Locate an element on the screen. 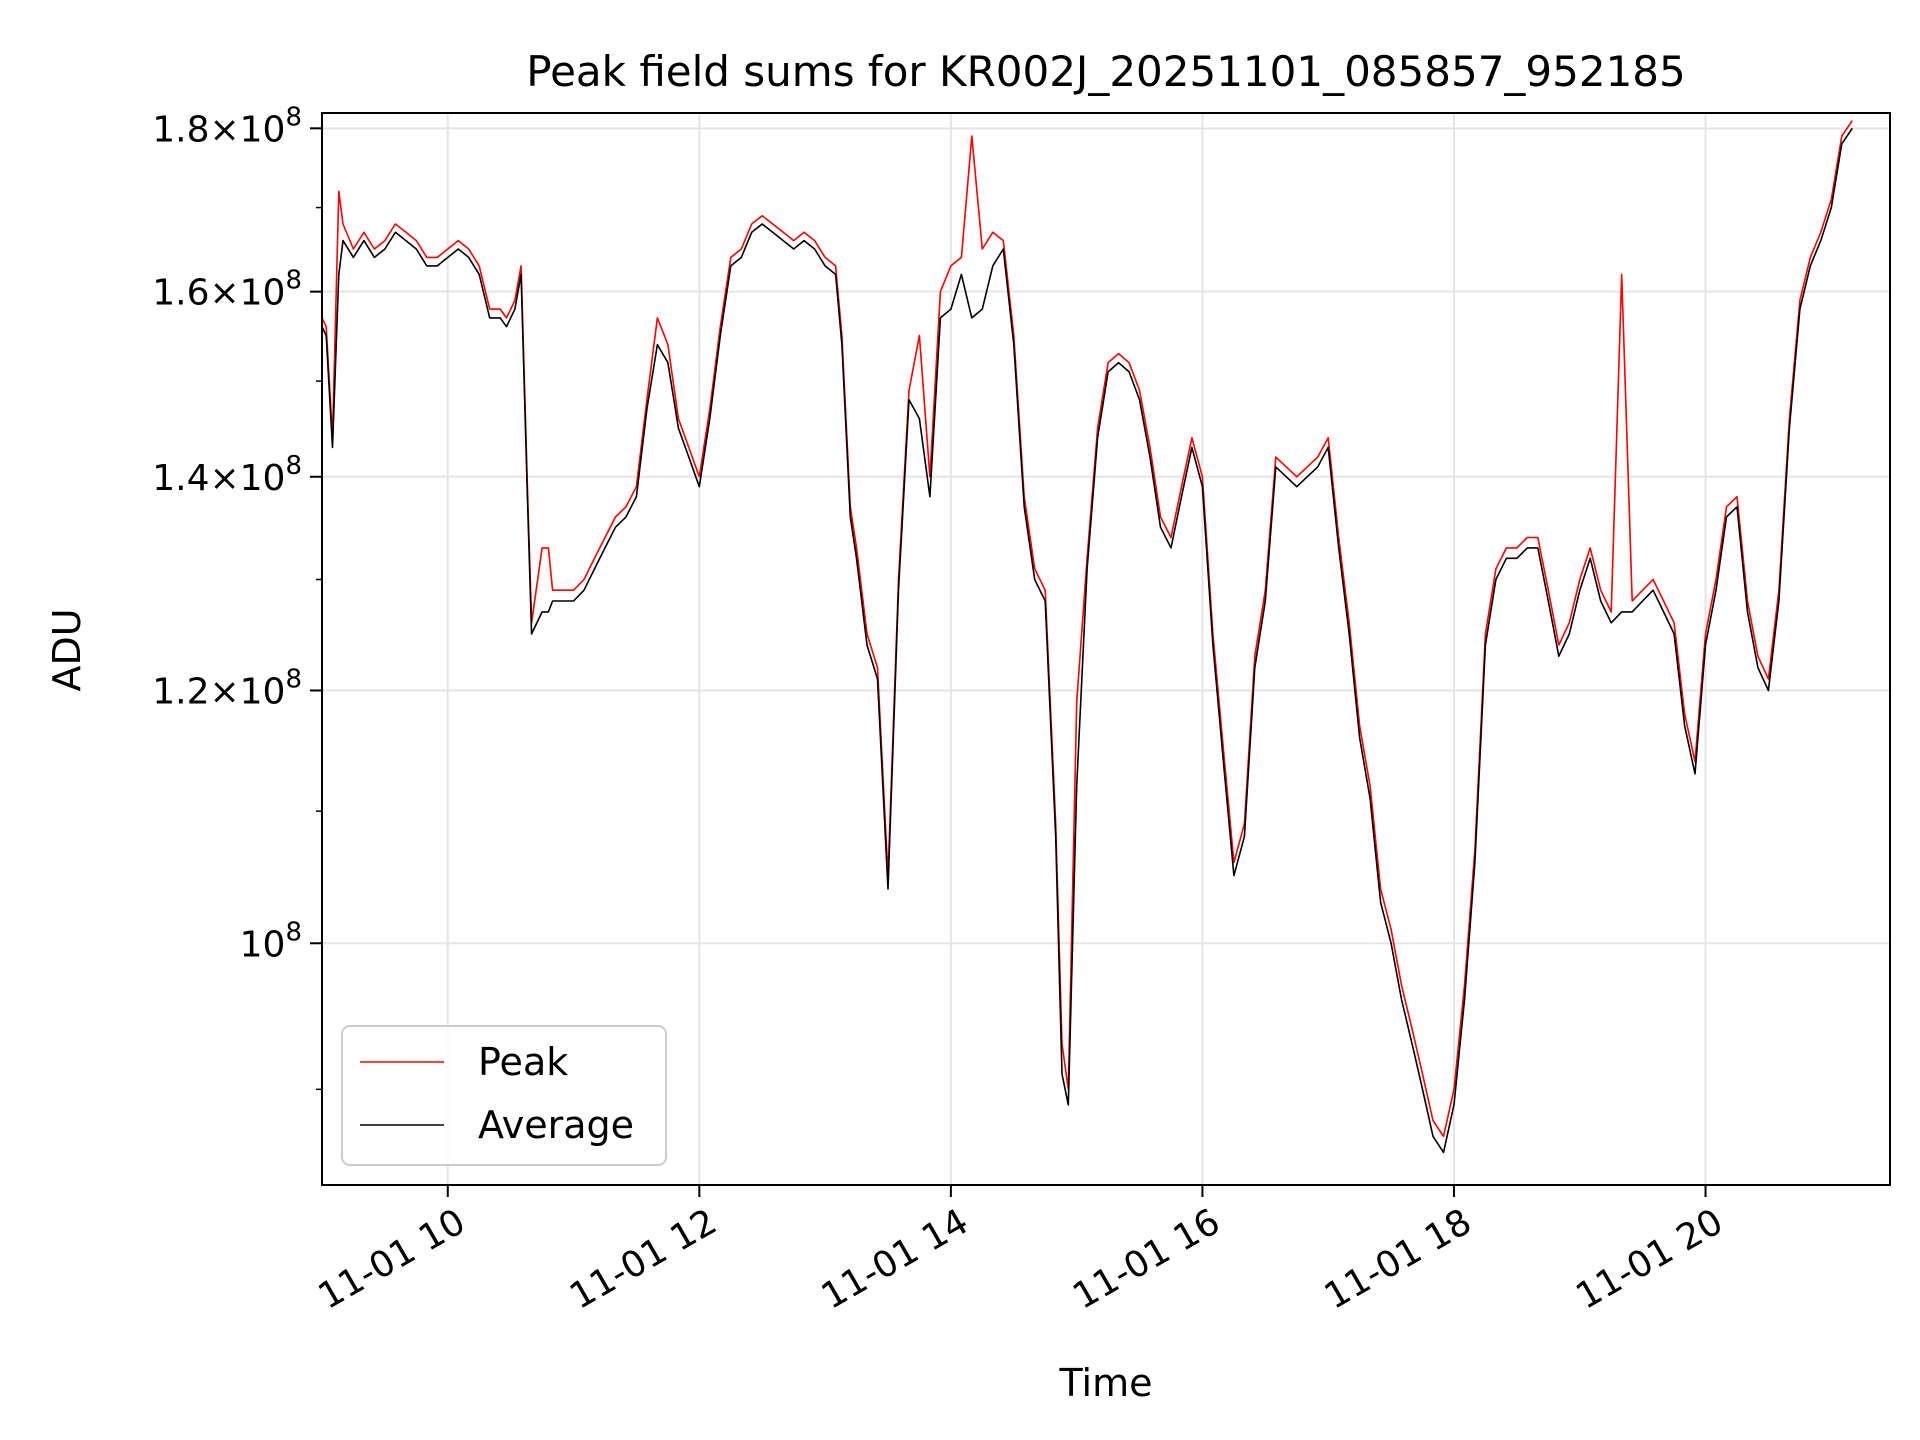 Image resolution: width=1920 pixels, height=1440 pixels. legend-label-peak: Peak is located at coordinates (523, 1062).